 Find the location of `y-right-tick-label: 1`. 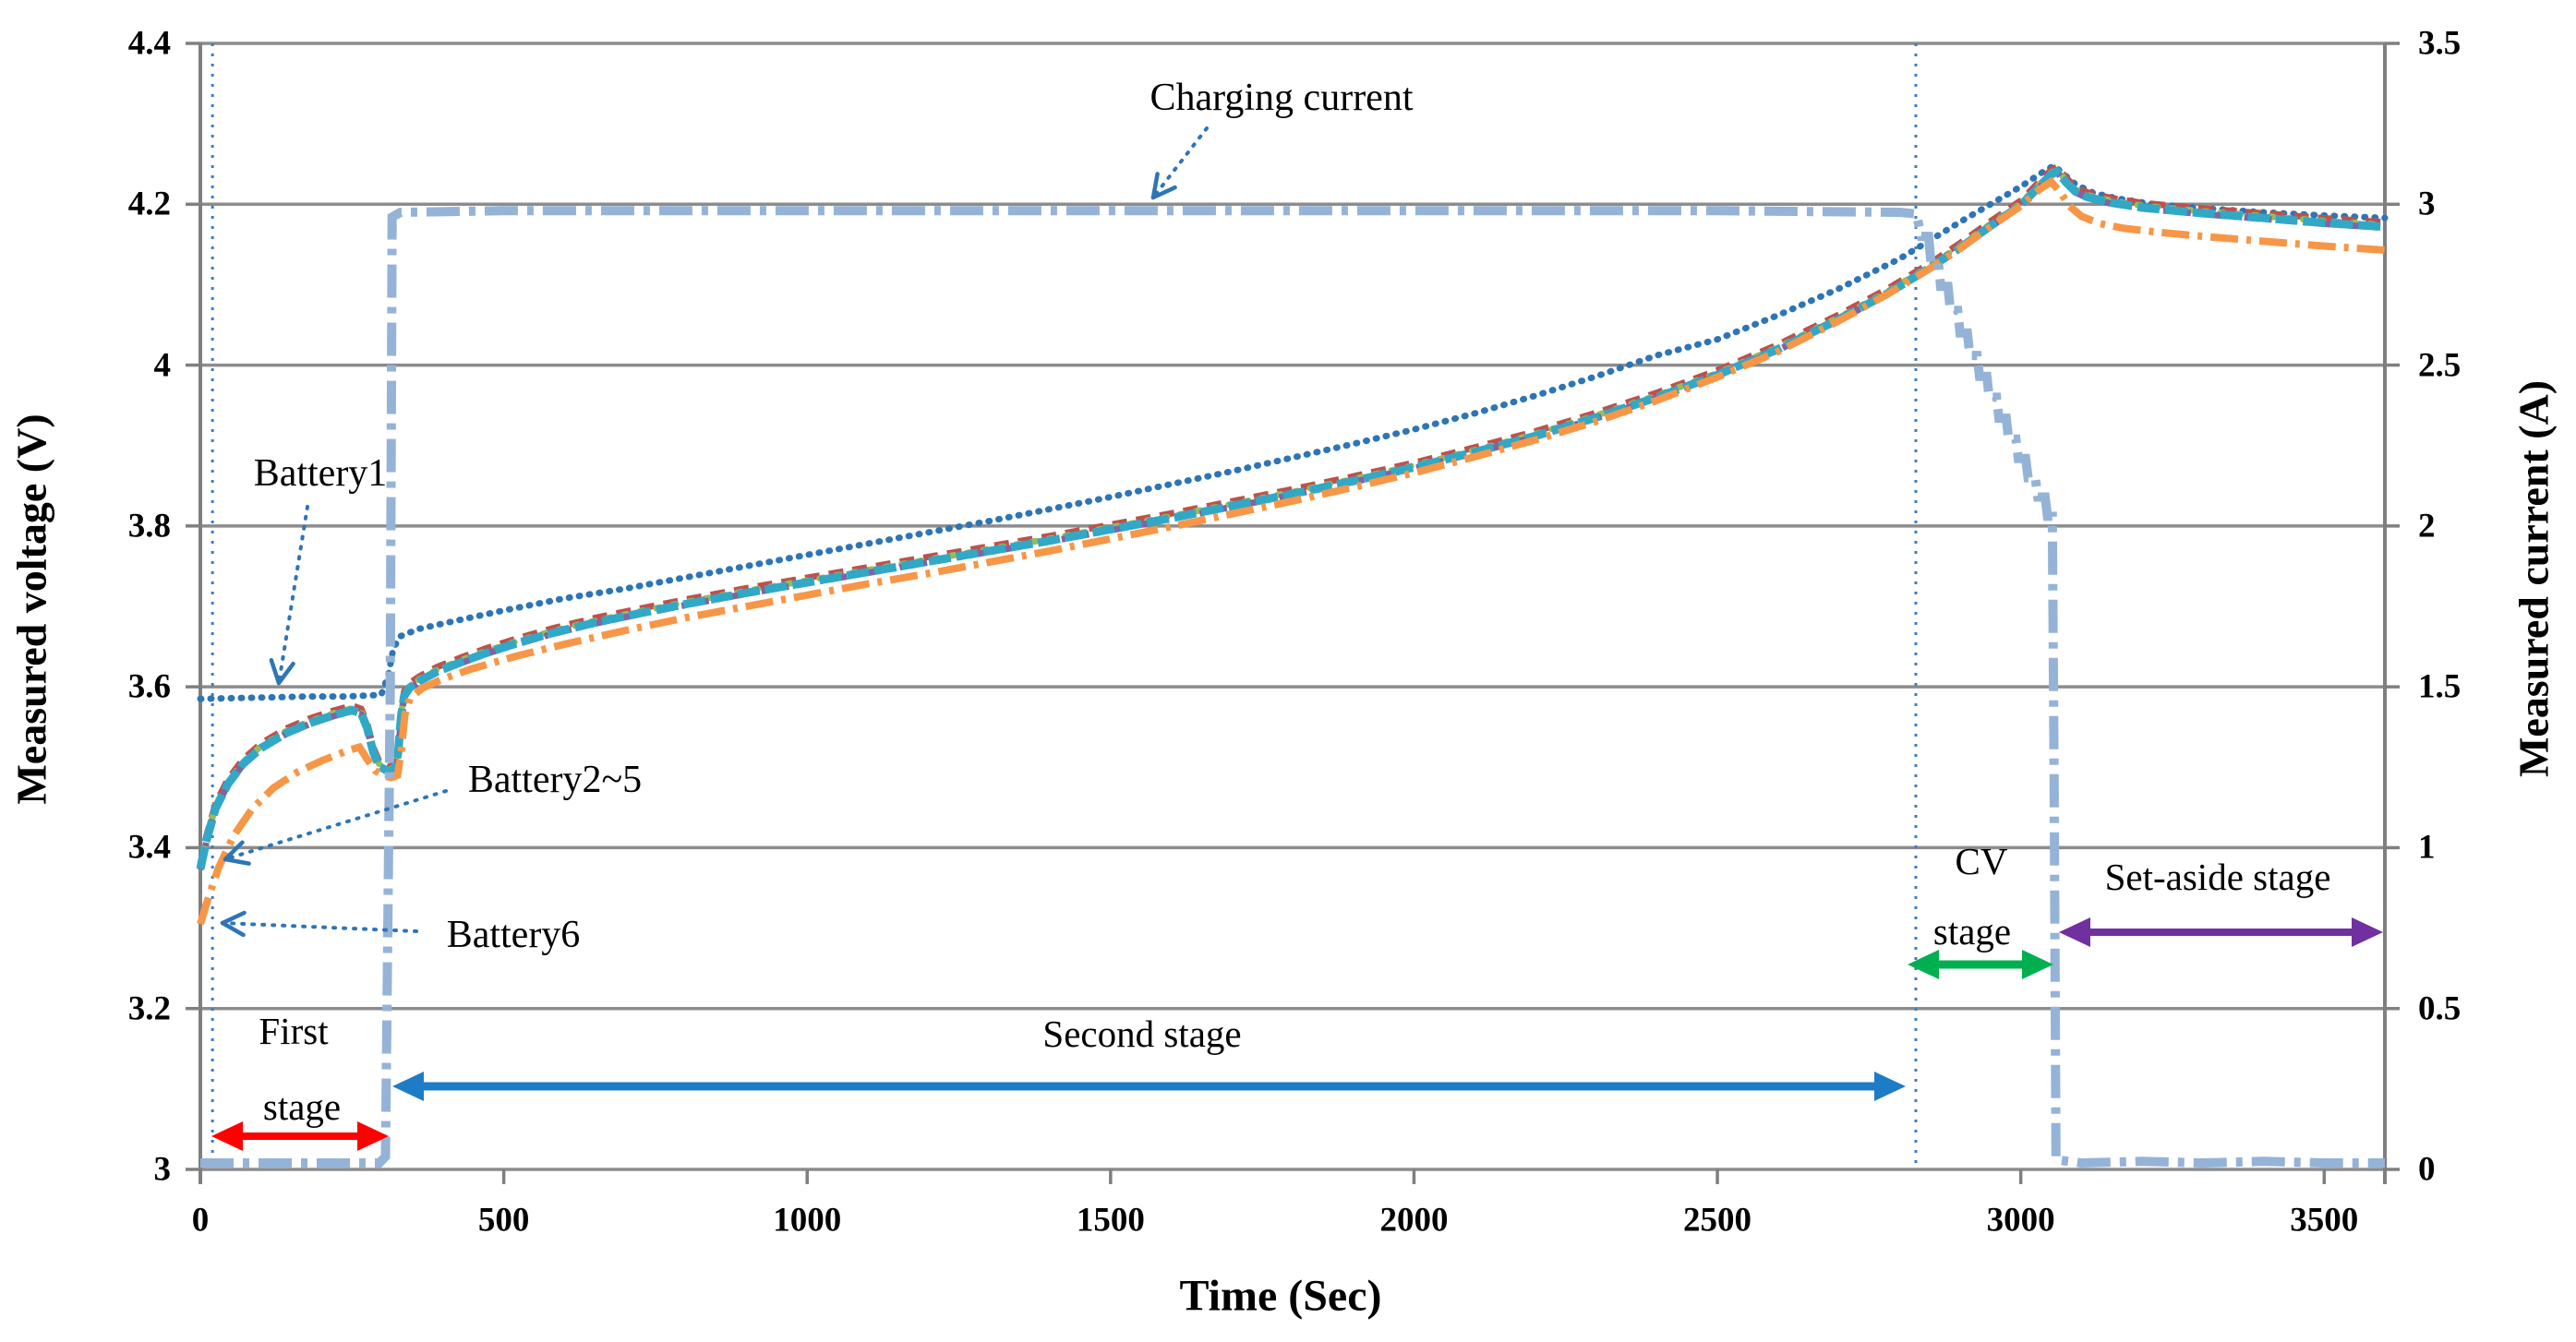

y-right-tick-label: 1 is located at coordinates (2427, 847).